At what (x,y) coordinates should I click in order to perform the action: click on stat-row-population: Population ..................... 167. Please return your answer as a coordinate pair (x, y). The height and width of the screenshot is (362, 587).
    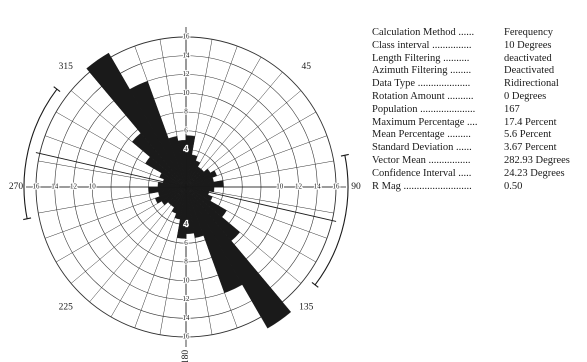
    Looking at the image, I should click on (478, 110).